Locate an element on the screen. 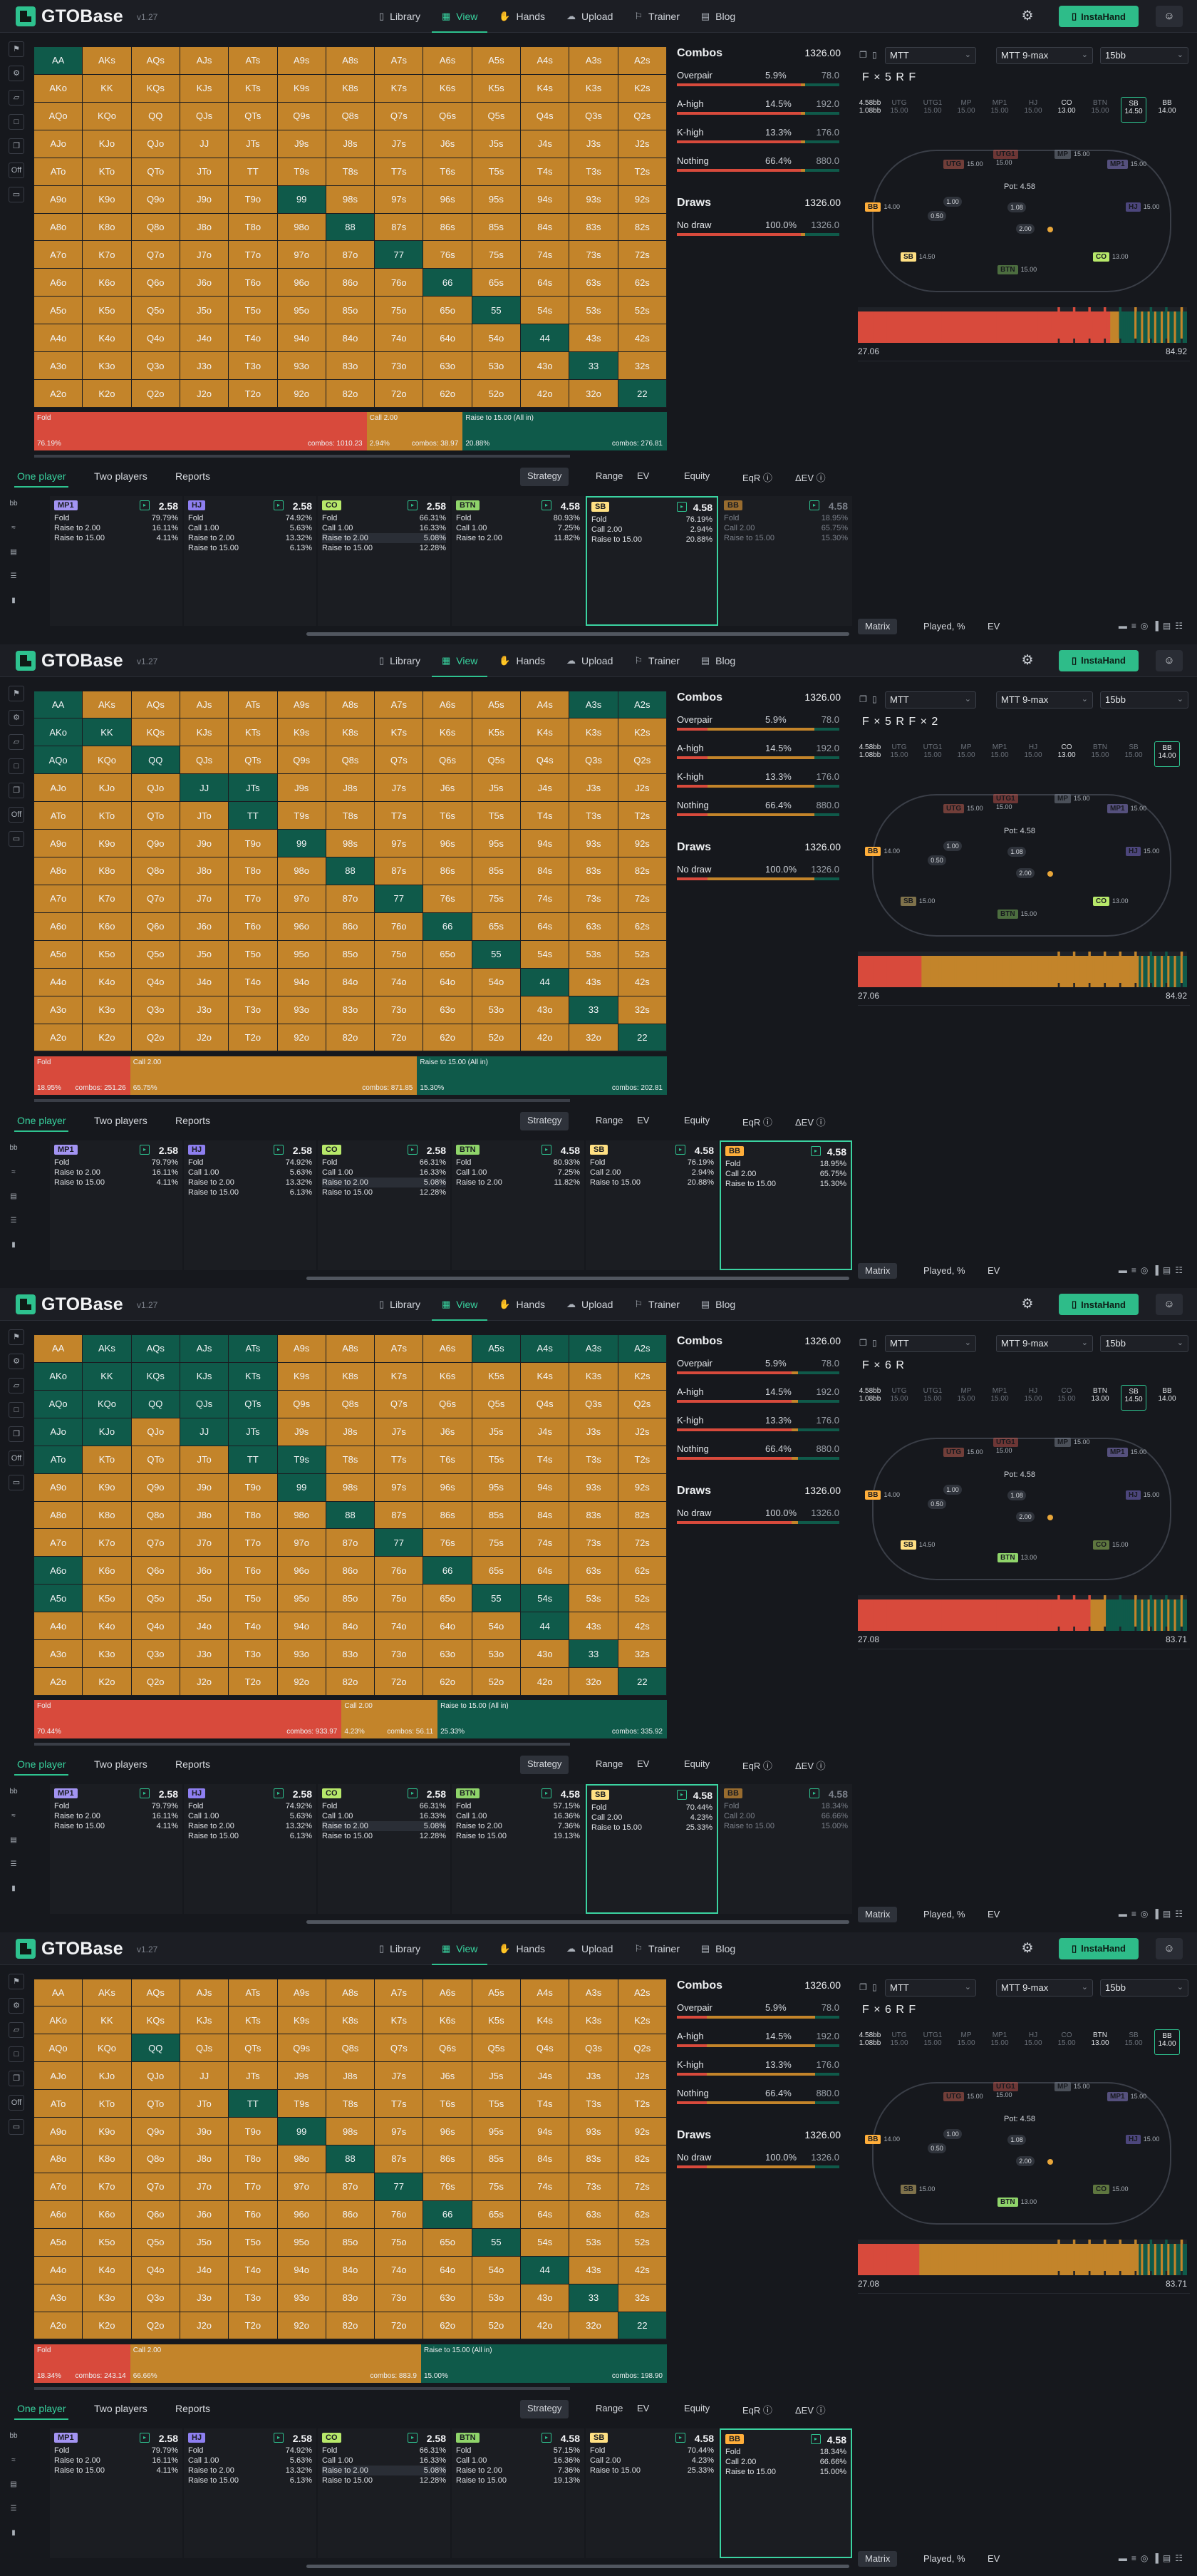  stack-select: 15bb ⌄ is located at coordinates (1144, 1988).